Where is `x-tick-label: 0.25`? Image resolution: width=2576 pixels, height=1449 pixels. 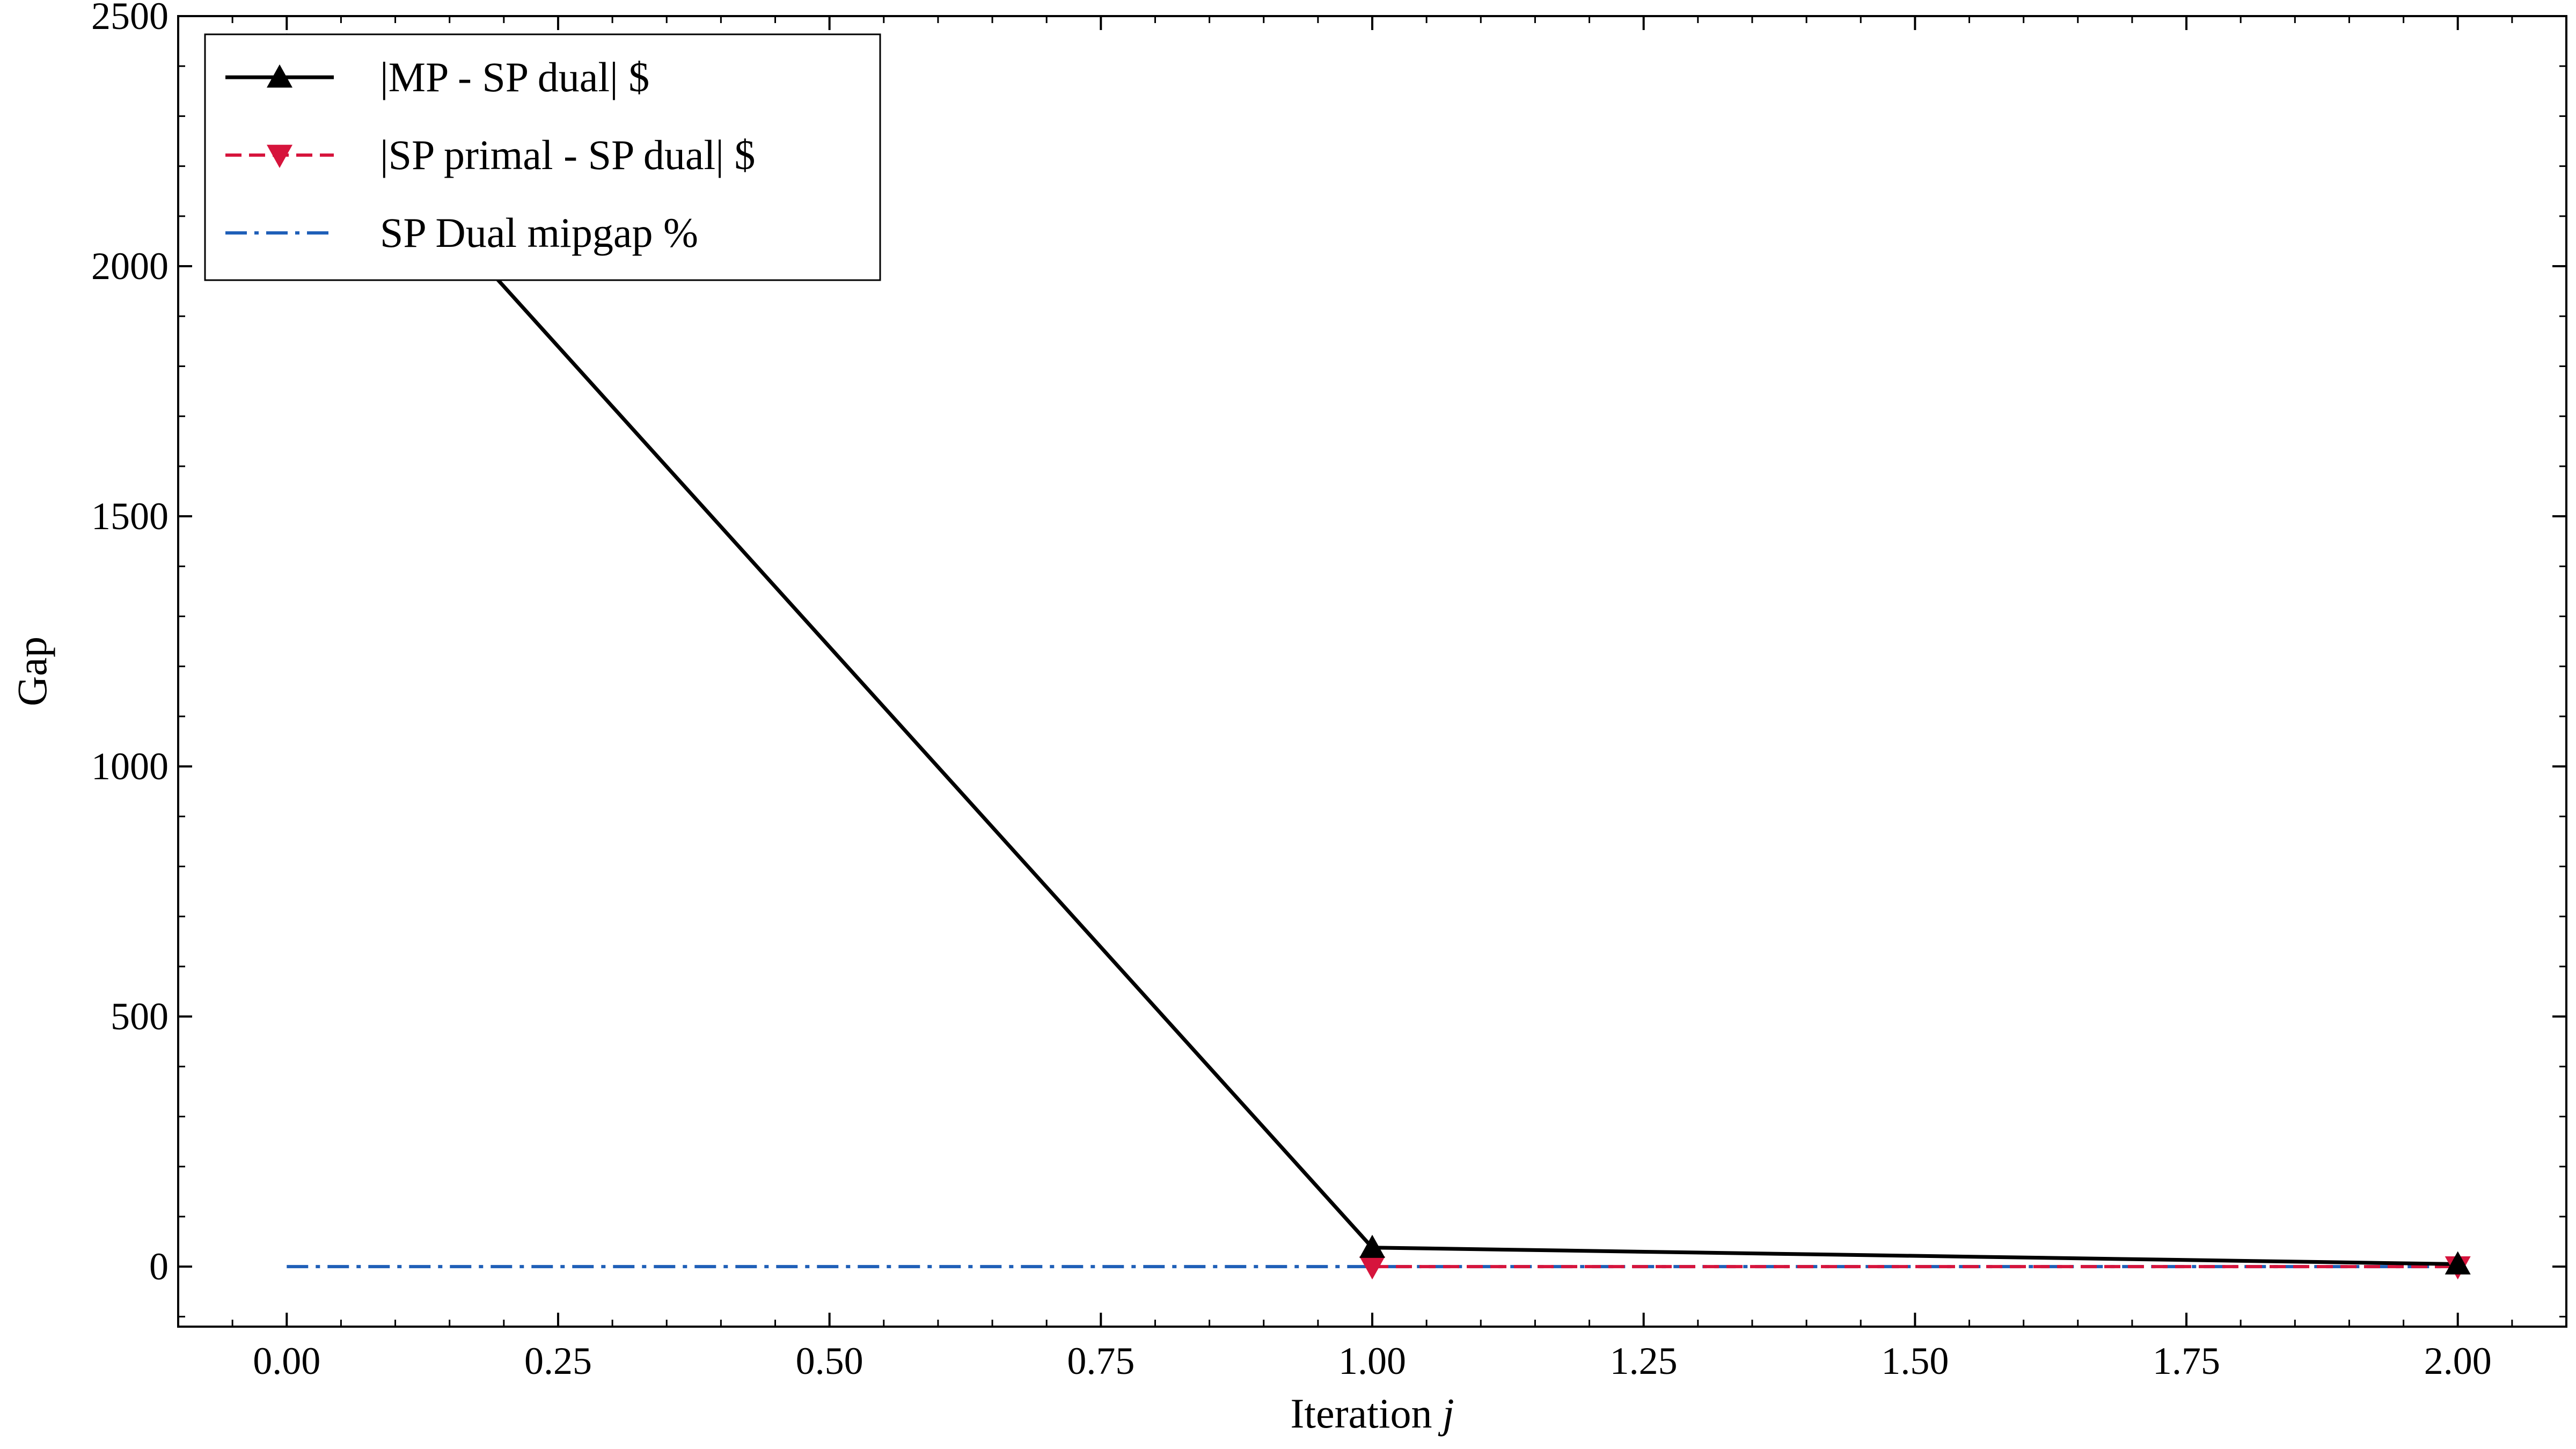
x-tick-label: 0.25 is located at coordinates (558, 1361).